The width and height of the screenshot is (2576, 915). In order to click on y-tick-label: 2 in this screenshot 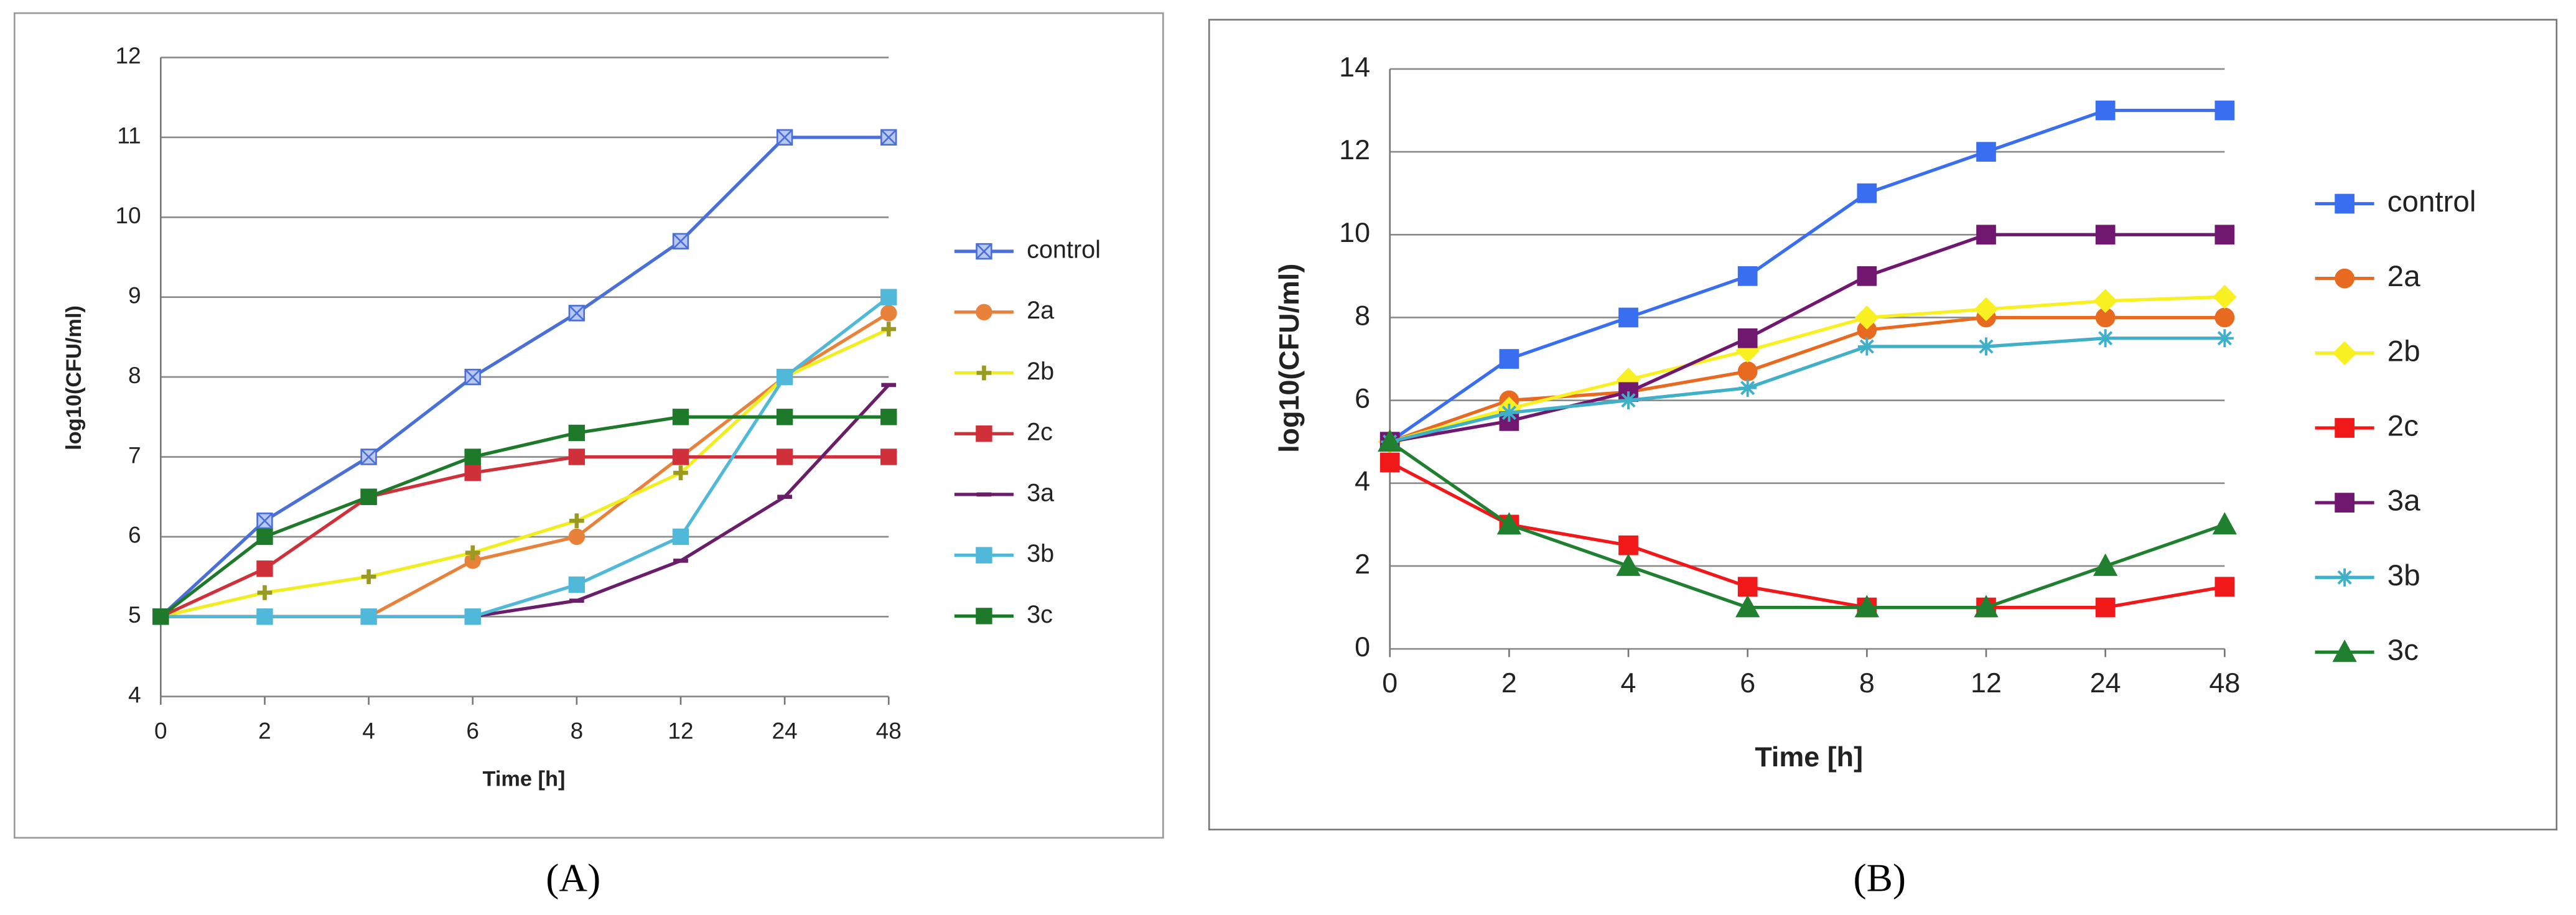, I will do `click(1363, 564)`.